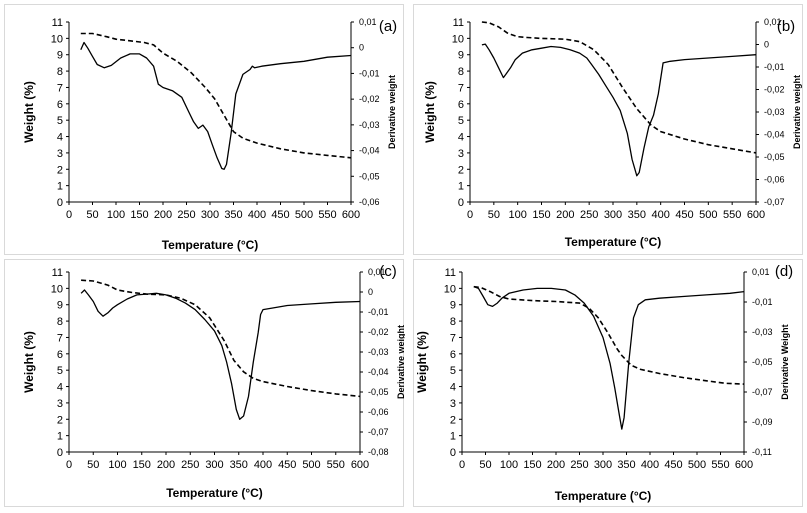  What do you see at coordinates (60, 72) in the screenshot?
I see `y-tick-label: 8` at bounding box center [60, 72].